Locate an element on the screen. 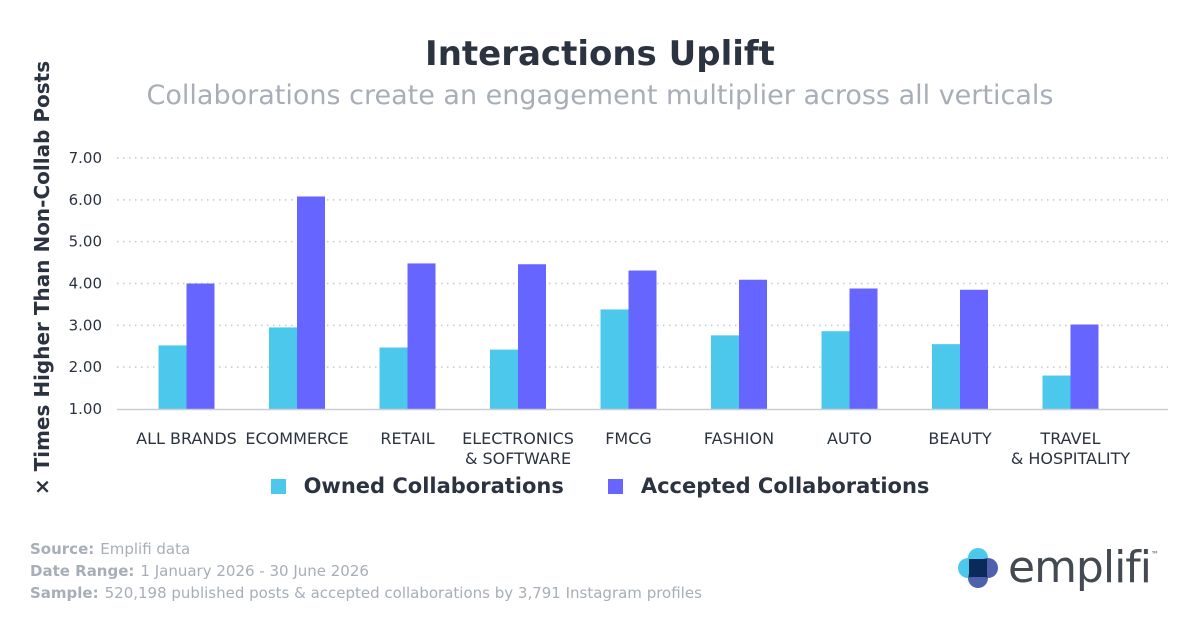  legend-item-owned: Owned Collaborations is located at coordinates (417, 486).